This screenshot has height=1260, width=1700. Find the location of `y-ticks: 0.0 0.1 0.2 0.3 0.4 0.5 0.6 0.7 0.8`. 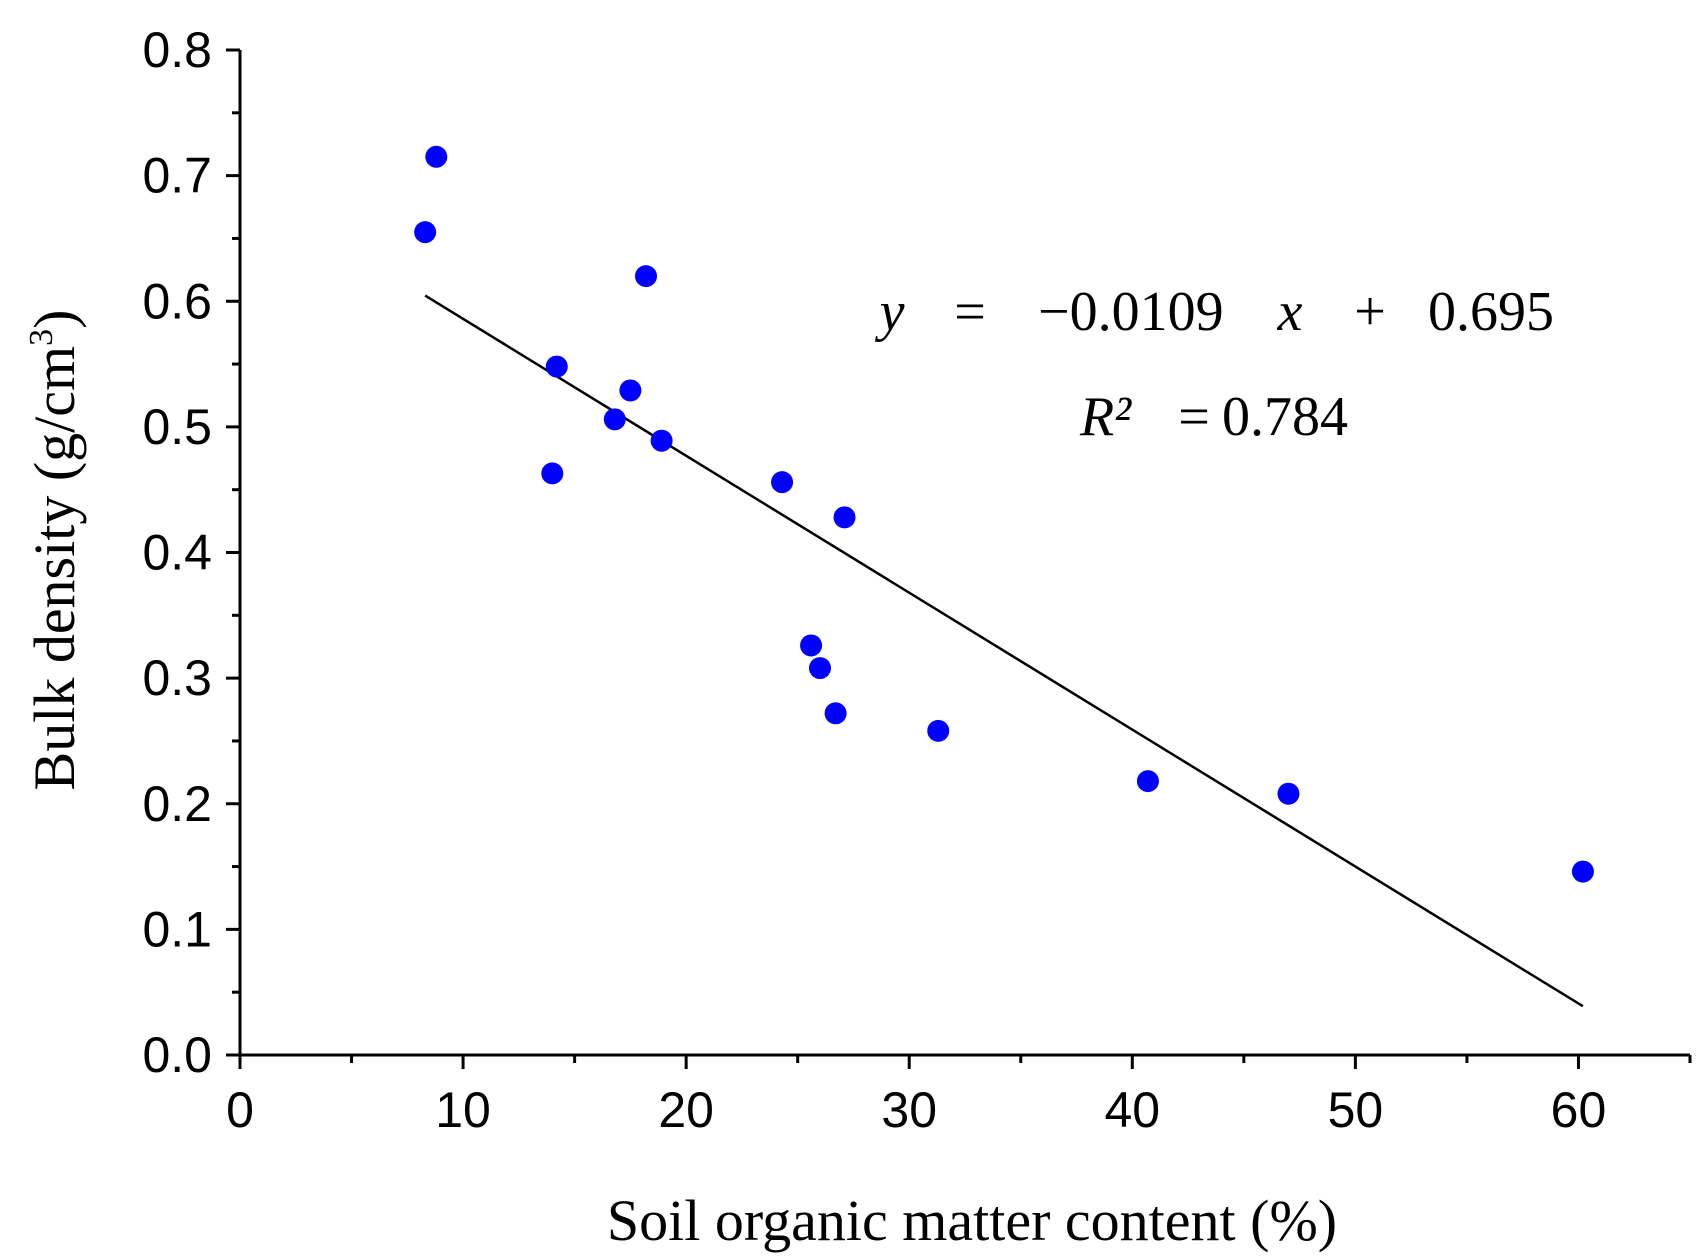

y-ticks: 0.0 0.1 0.2 0.3 0.4 0.5 0.6 0.7 0.8 is located at coordinates (191, 552).